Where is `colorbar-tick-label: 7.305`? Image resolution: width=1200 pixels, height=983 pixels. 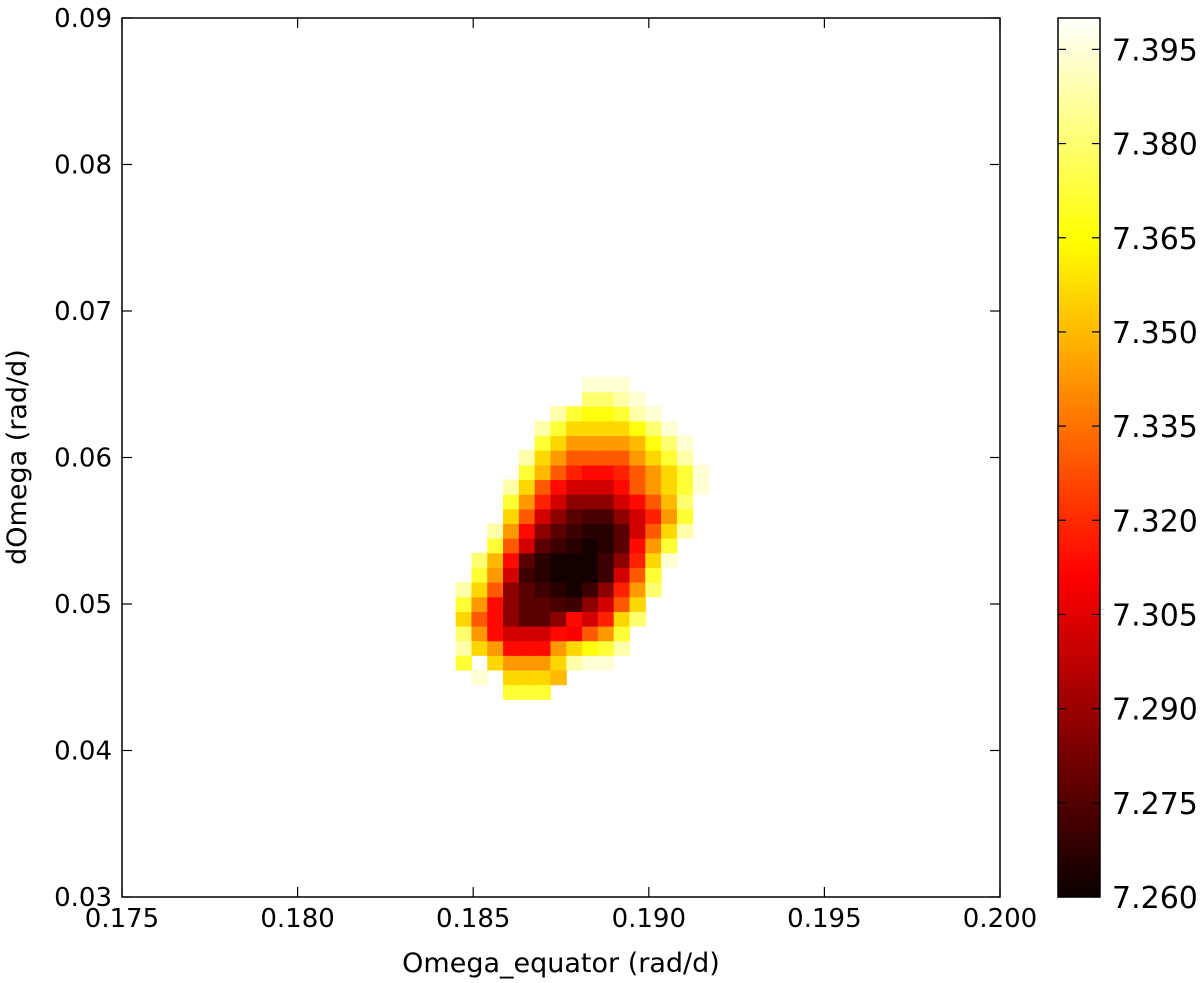
colorbar-tick-label: 7.305 is located at coordinates (1155, 615).